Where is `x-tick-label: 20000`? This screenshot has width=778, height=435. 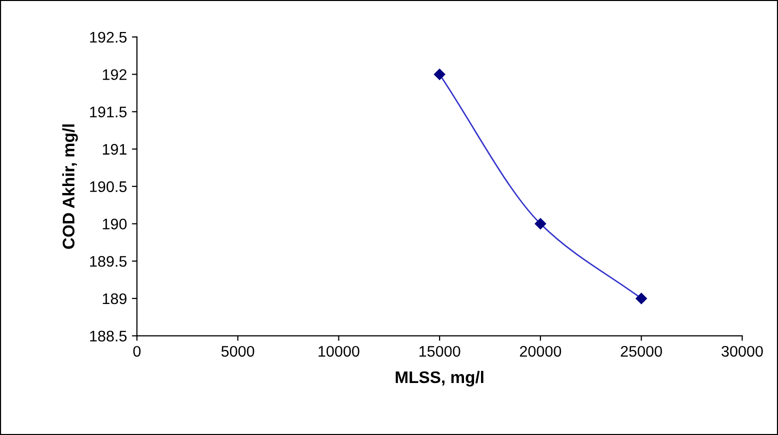
x-tick-label: 20000 is located at coordinates (541, 351).